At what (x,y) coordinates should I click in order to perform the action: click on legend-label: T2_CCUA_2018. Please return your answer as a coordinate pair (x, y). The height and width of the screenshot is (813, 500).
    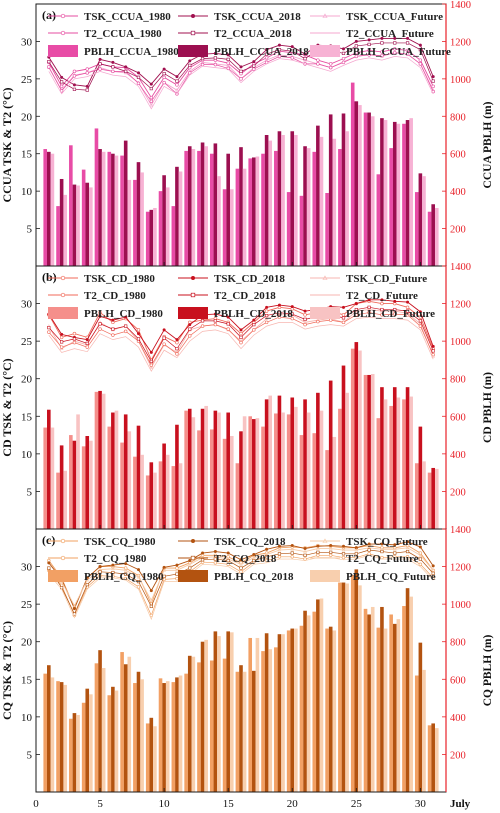
    Looking at the image, I should click on (253, 34).